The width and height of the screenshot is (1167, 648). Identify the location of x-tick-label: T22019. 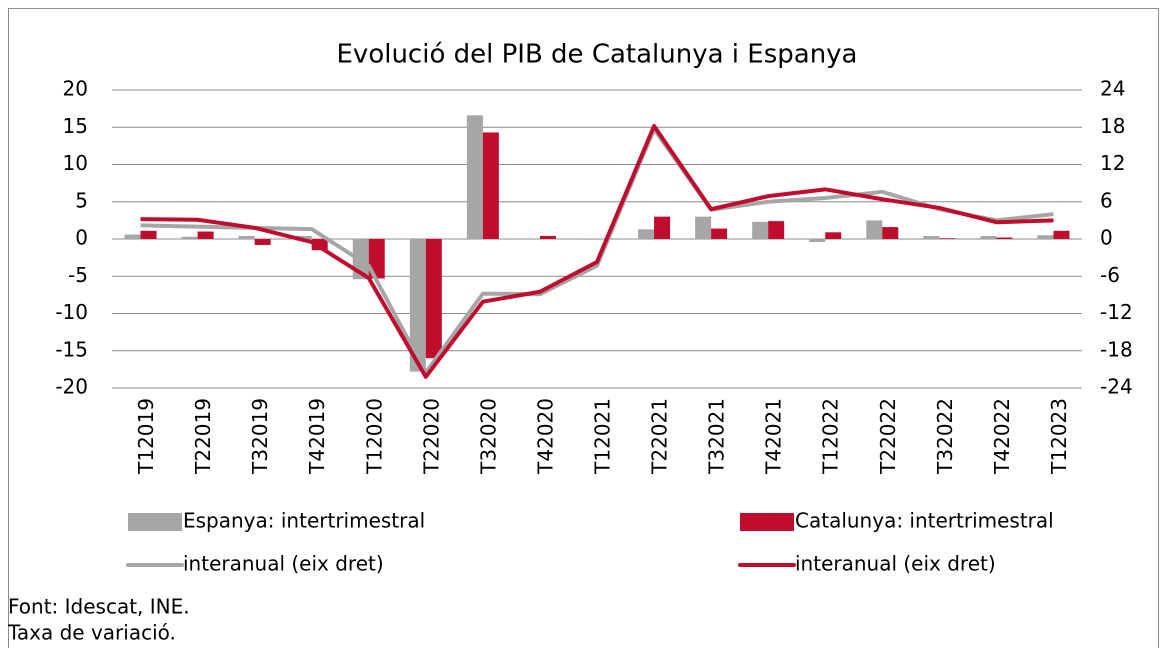
(203, 436).